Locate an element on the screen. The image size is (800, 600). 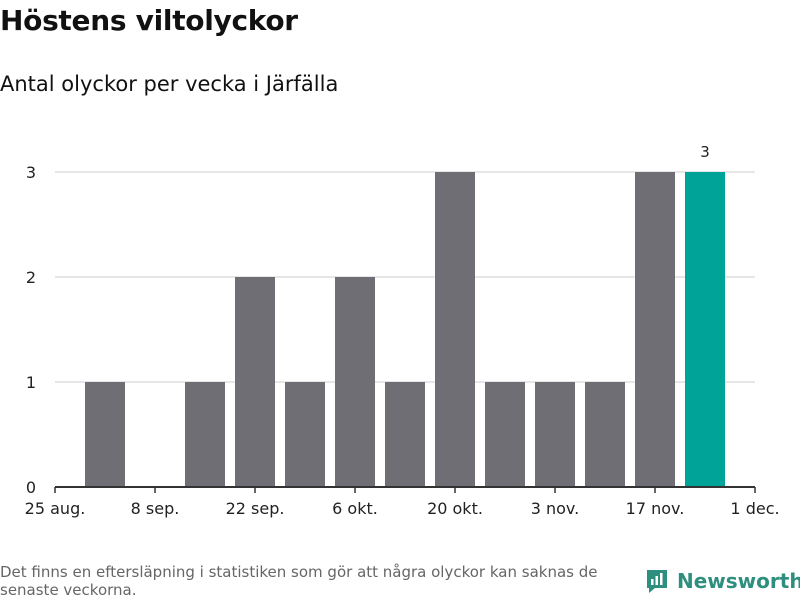
brand-logo: Newsworthy is located at coordinates (722, 581).